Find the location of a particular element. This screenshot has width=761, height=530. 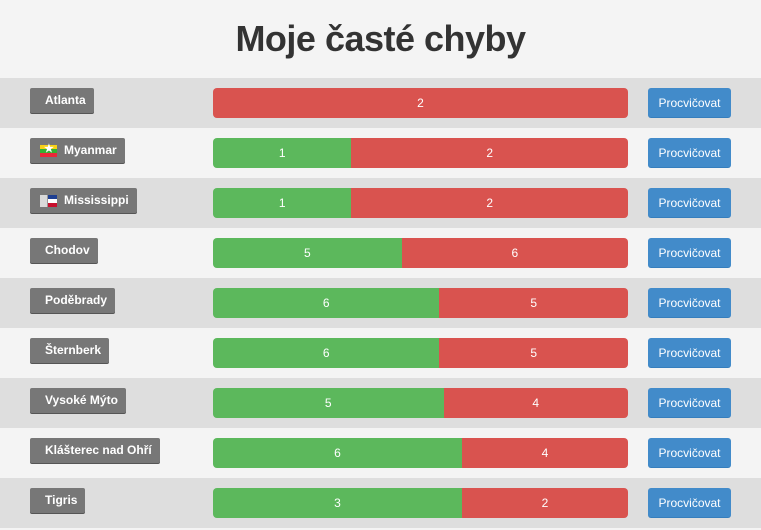

list-item: Tigris 3 2 Procvičovat is located at coordinates (380, 503).